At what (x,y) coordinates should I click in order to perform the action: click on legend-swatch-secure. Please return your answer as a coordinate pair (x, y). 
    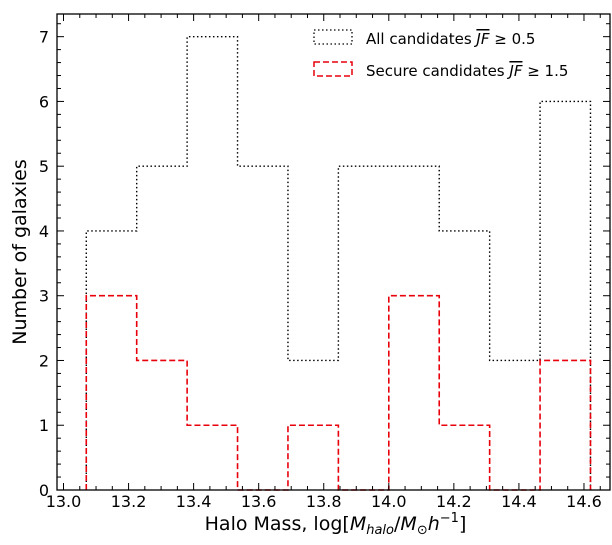
    Looking at the image, I should click on (333, 69).